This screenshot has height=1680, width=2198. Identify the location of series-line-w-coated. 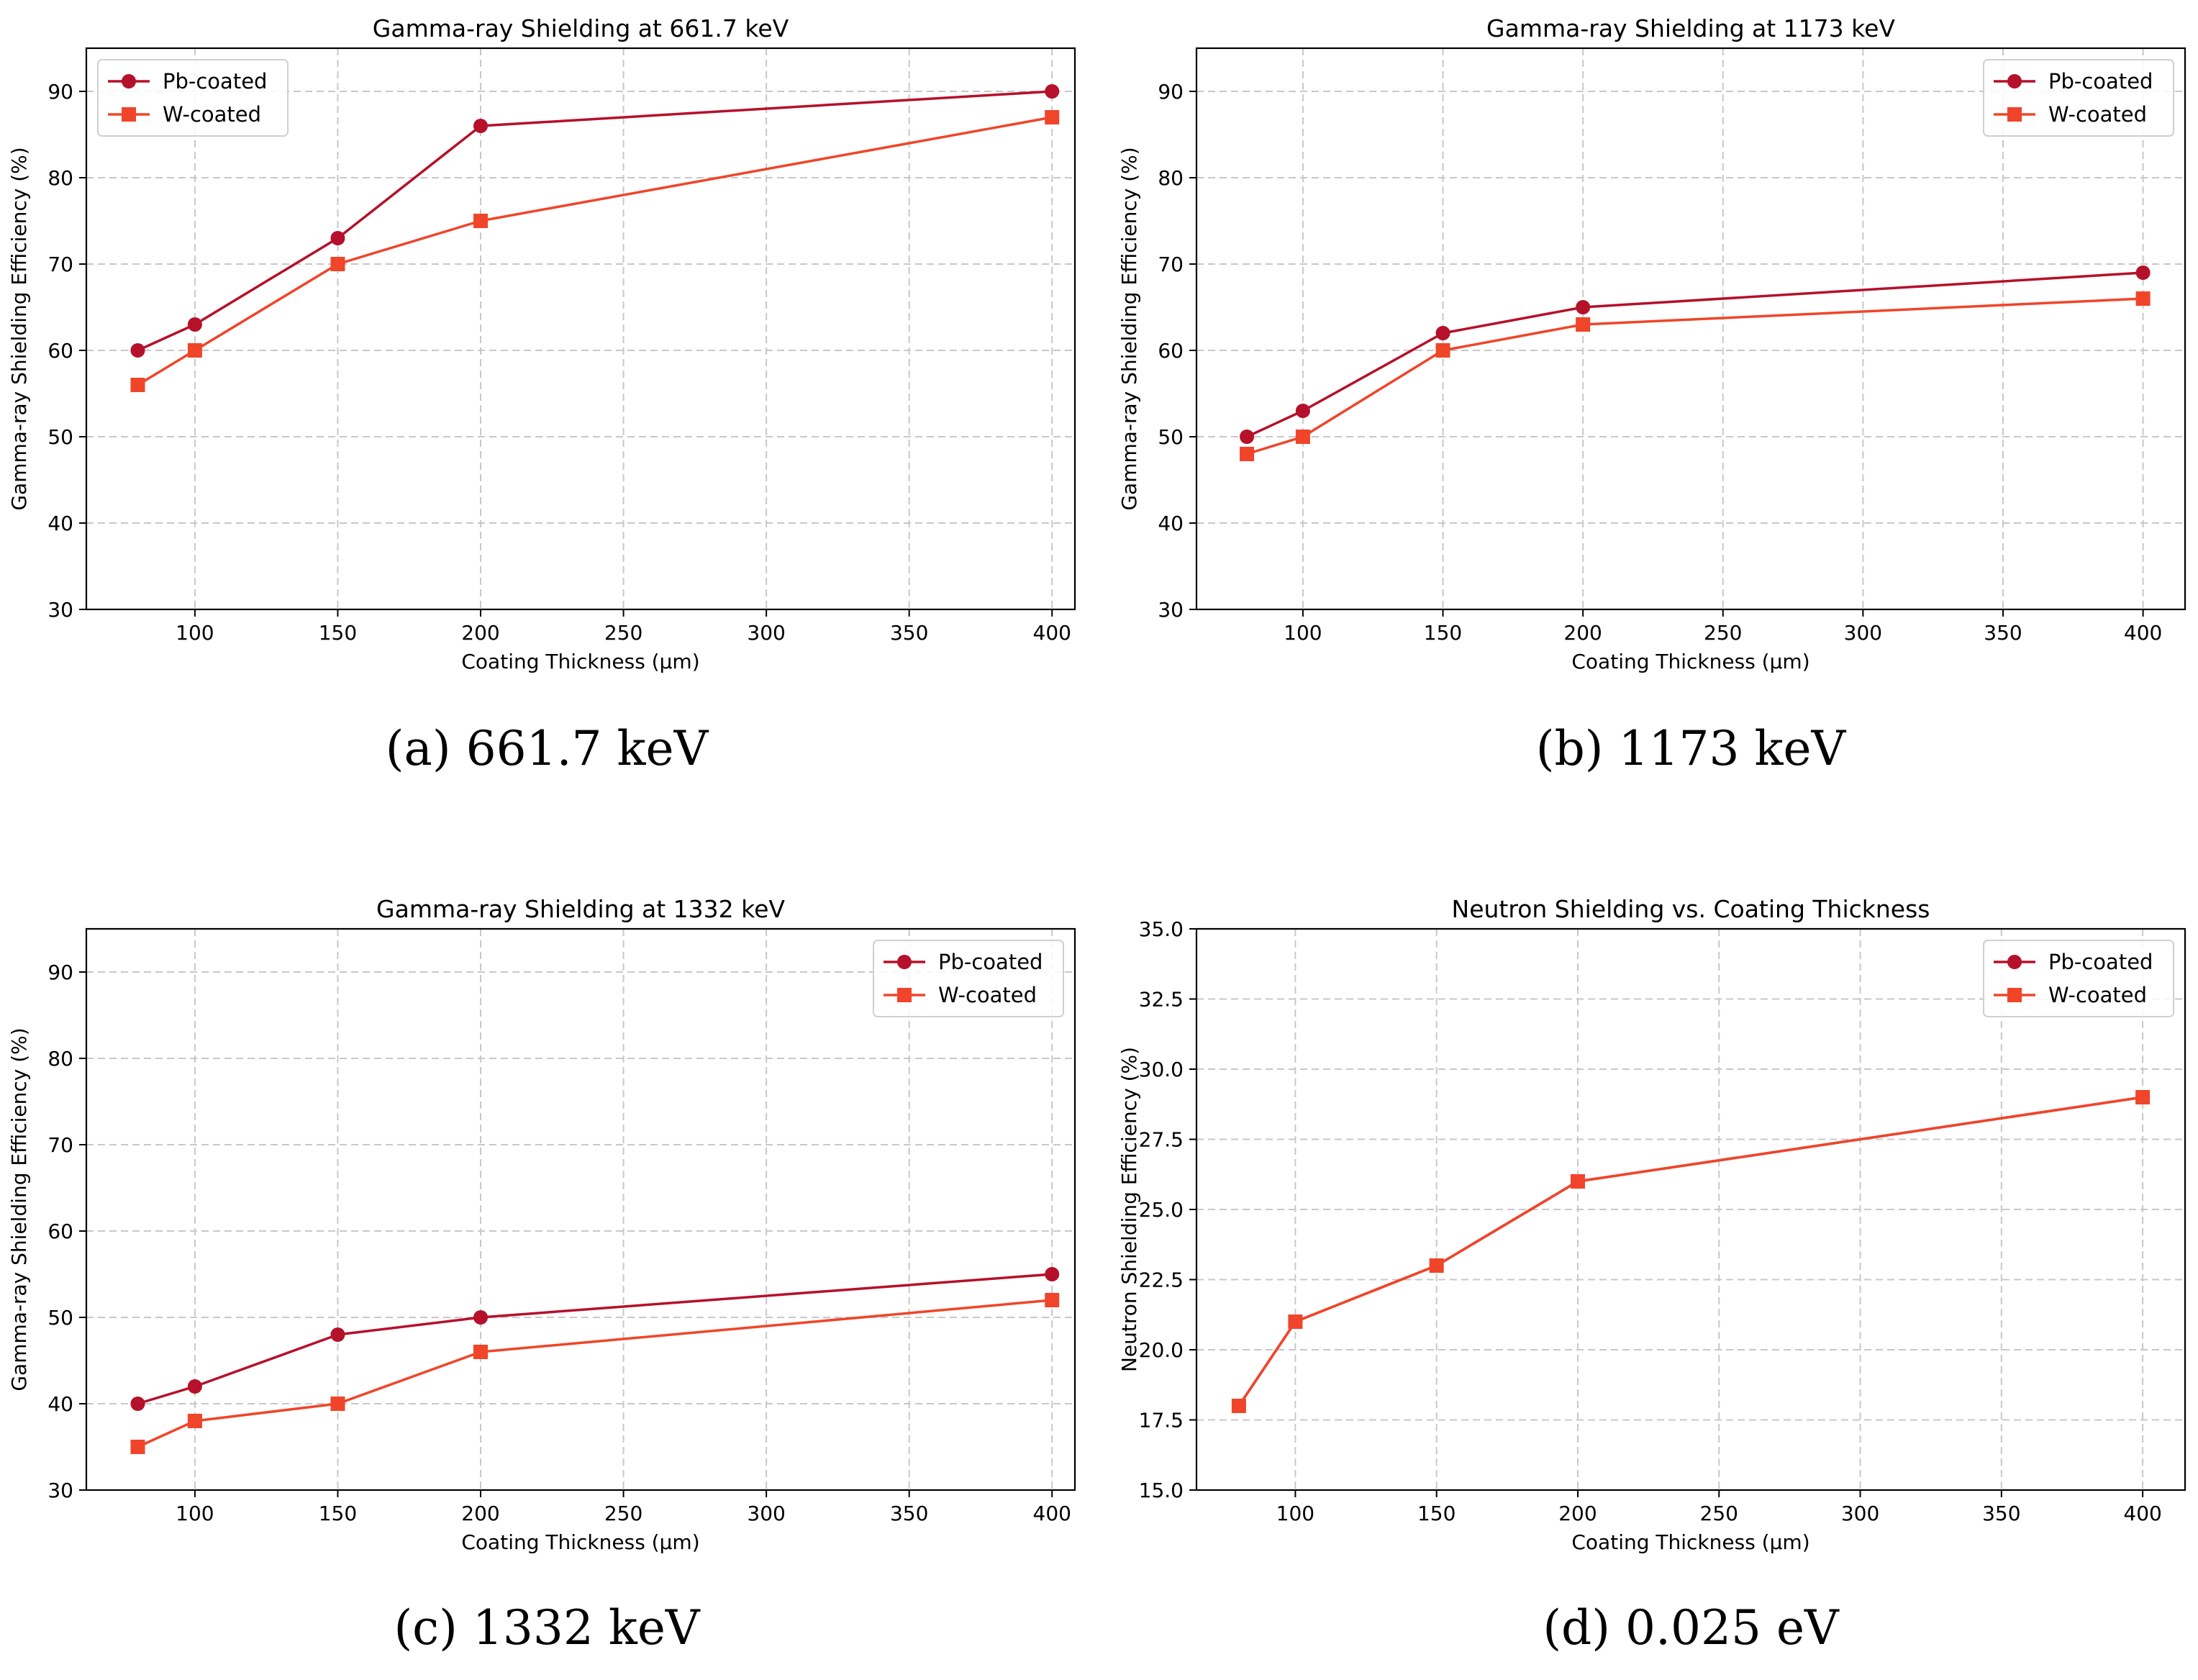
(595, 1373).